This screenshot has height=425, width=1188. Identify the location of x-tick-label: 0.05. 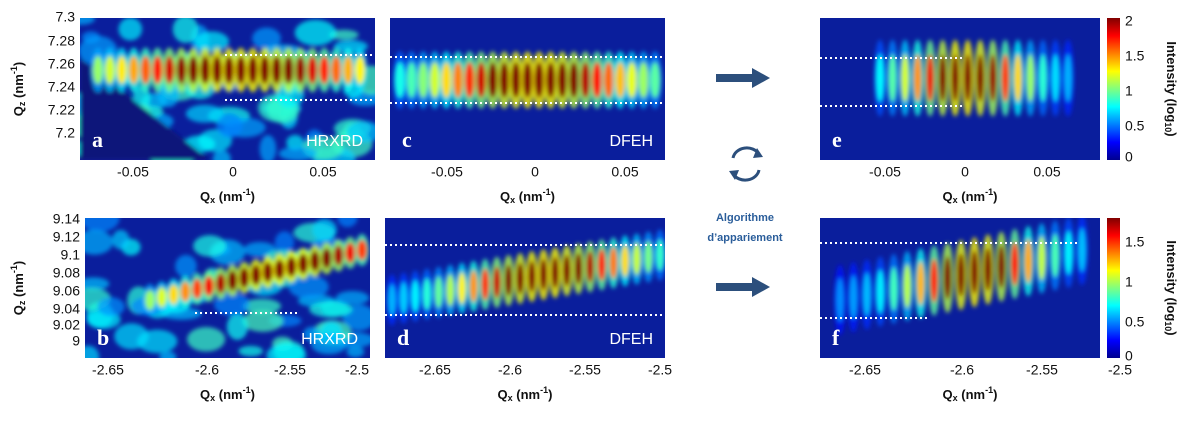
(624, 172).